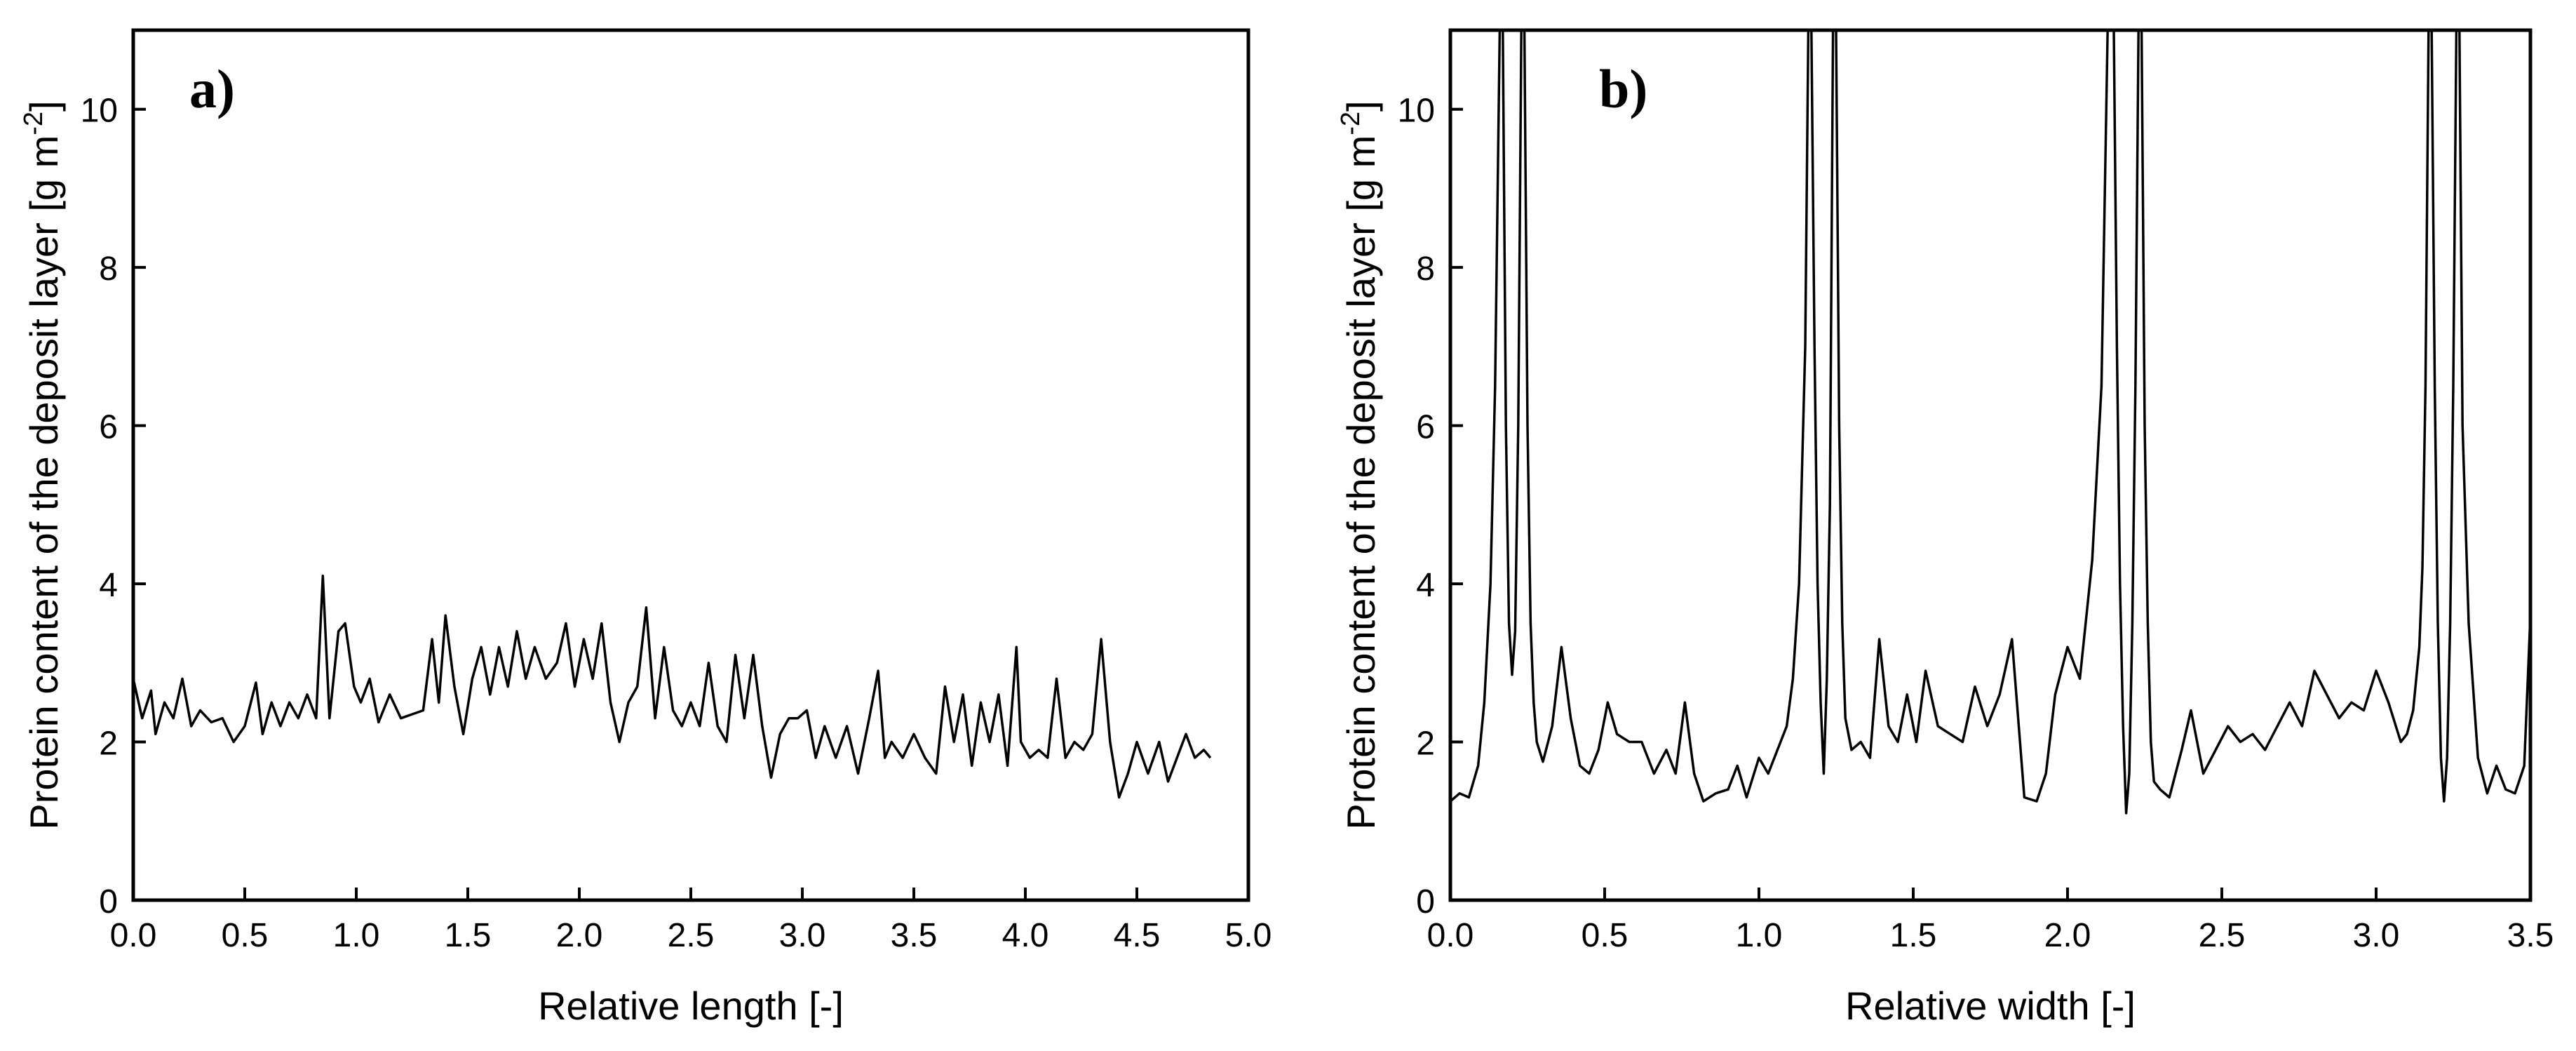 Image resolution: width=2576 pixels, height=1051 pixels. I want to click on y-axis-title-sup-a: -2, so click(33, 123).